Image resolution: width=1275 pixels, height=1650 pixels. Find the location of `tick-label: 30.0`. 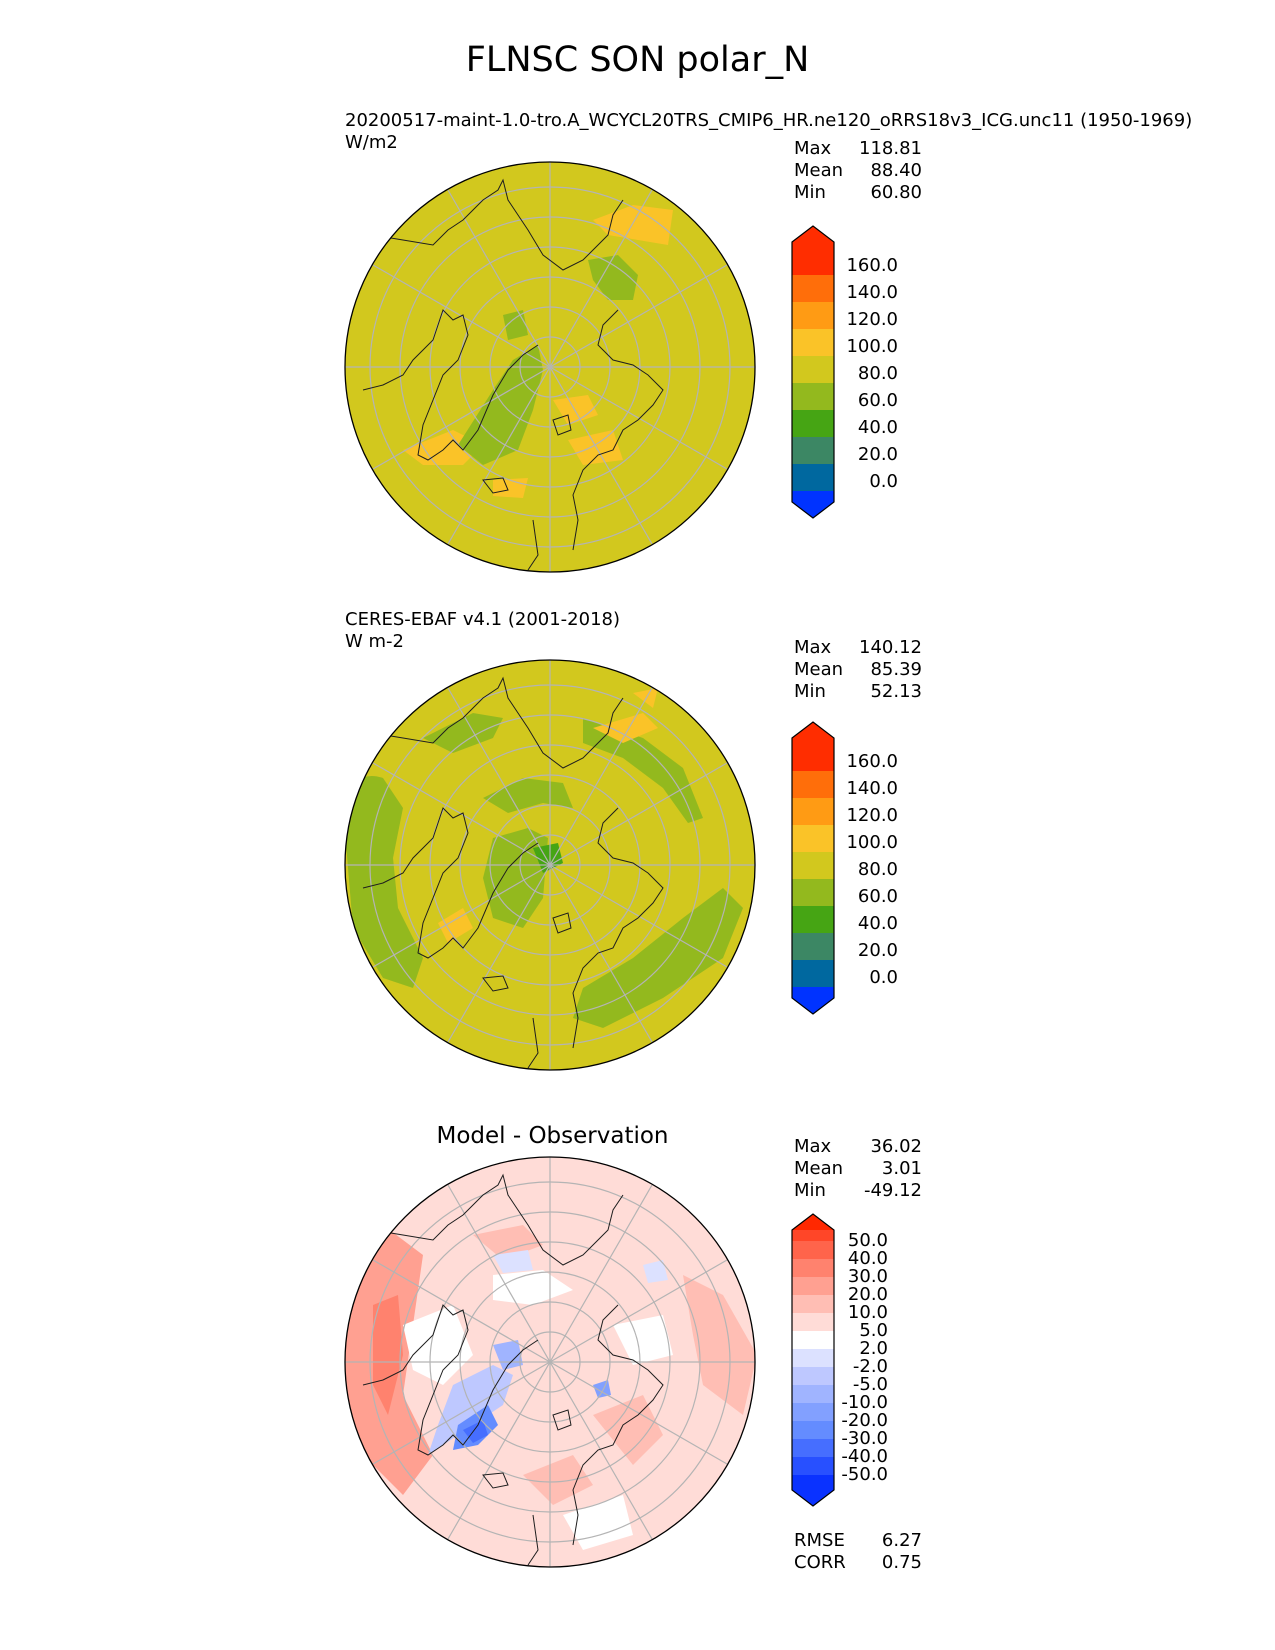

tick-label: 30.0 is located at coordinates (867, 1276).